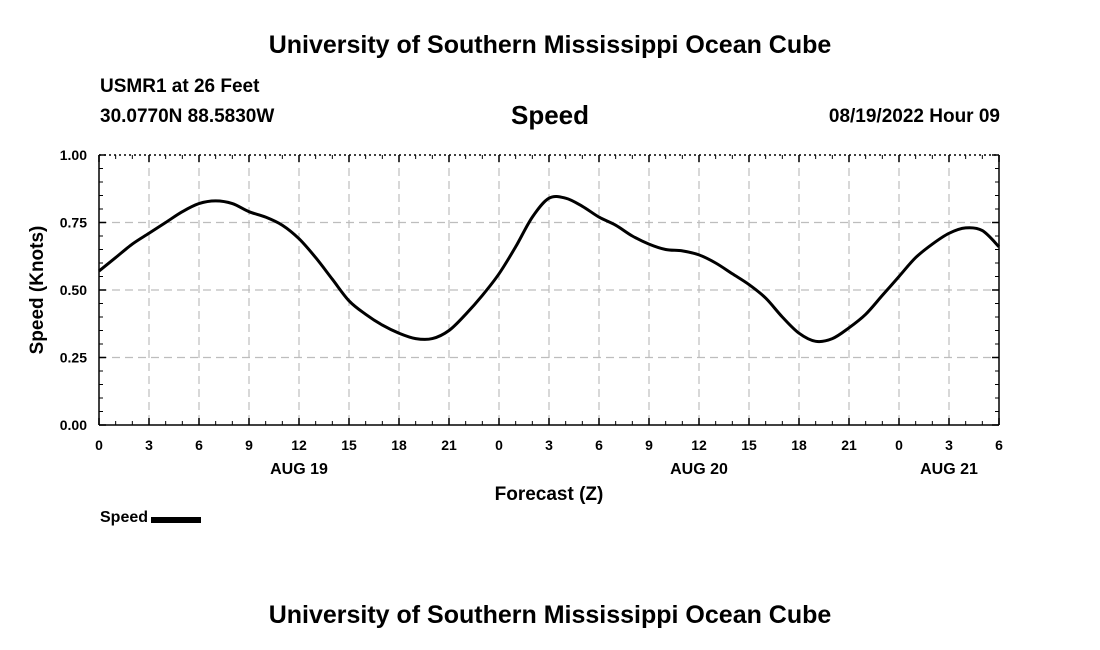  I want to click on y-tick-label: 0.25, so click(73, 358).